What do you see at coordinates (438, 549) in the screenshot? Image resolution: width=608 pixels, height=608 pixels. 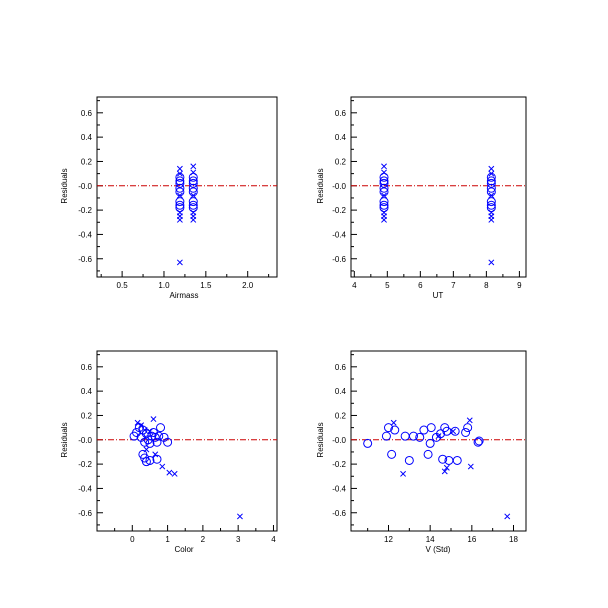 I see `xlabel-v-std: V (Std)` at bounding box center [438, 549].